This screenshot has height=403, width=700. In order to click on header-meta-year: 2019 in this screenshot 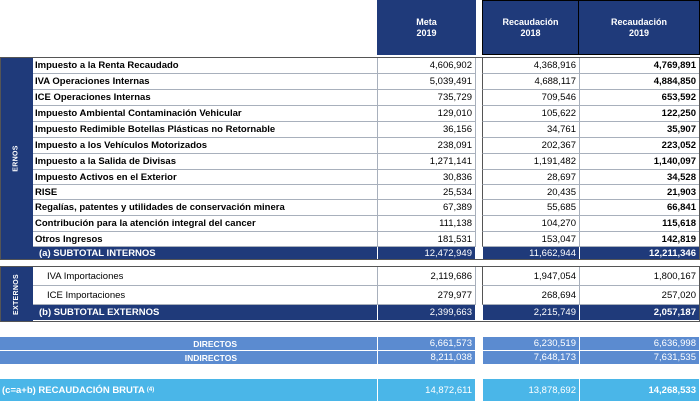, I will do `click(426, 32)`.